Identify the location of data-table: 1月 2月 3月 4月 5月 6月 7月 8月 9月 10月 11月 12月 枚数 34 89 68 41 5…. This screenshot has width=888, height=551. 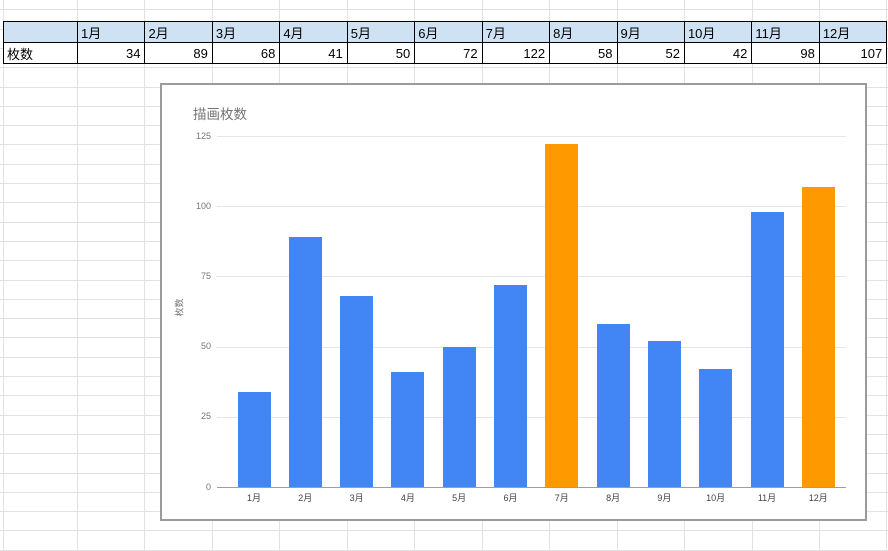
(445, 42).